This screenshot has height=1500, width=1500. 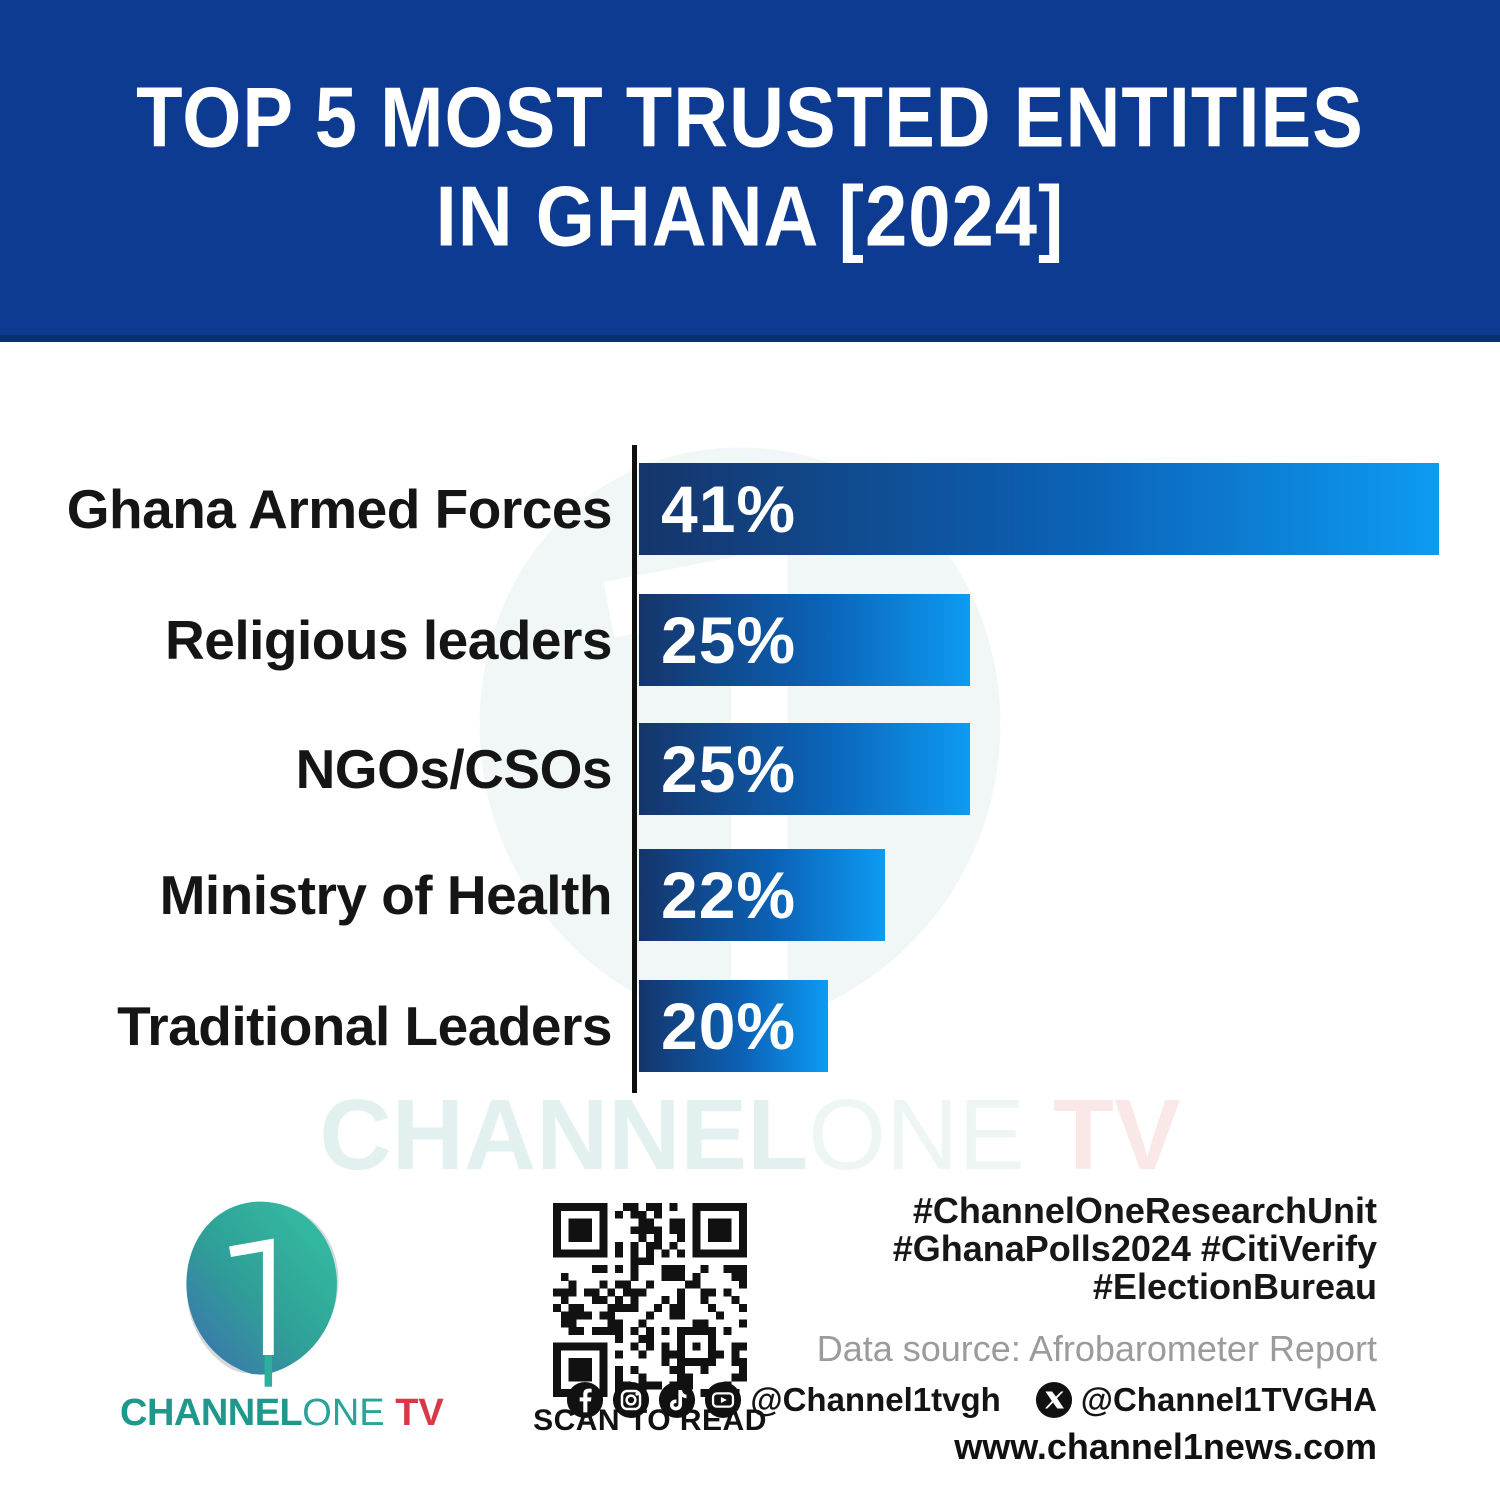 What do you see at coordinates (677, 1400) in the screenshot?
I see `tiktok-icon` at bounding box center [677, 1400].